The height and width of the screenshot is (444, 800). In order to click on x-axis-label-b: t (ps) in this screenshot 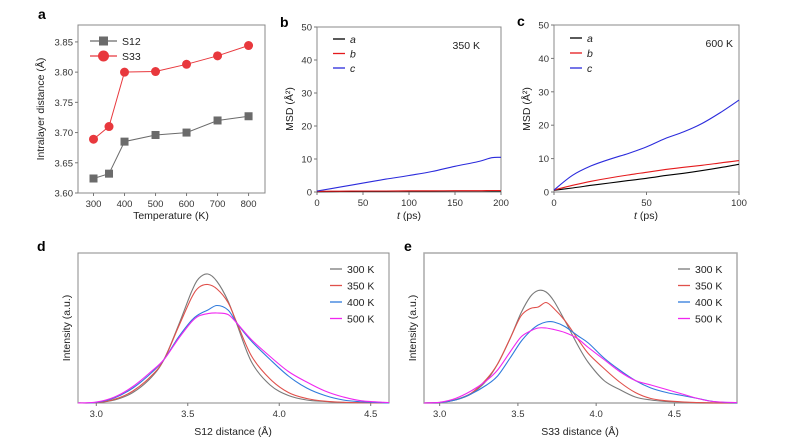, I will do `click(409, 216)`.